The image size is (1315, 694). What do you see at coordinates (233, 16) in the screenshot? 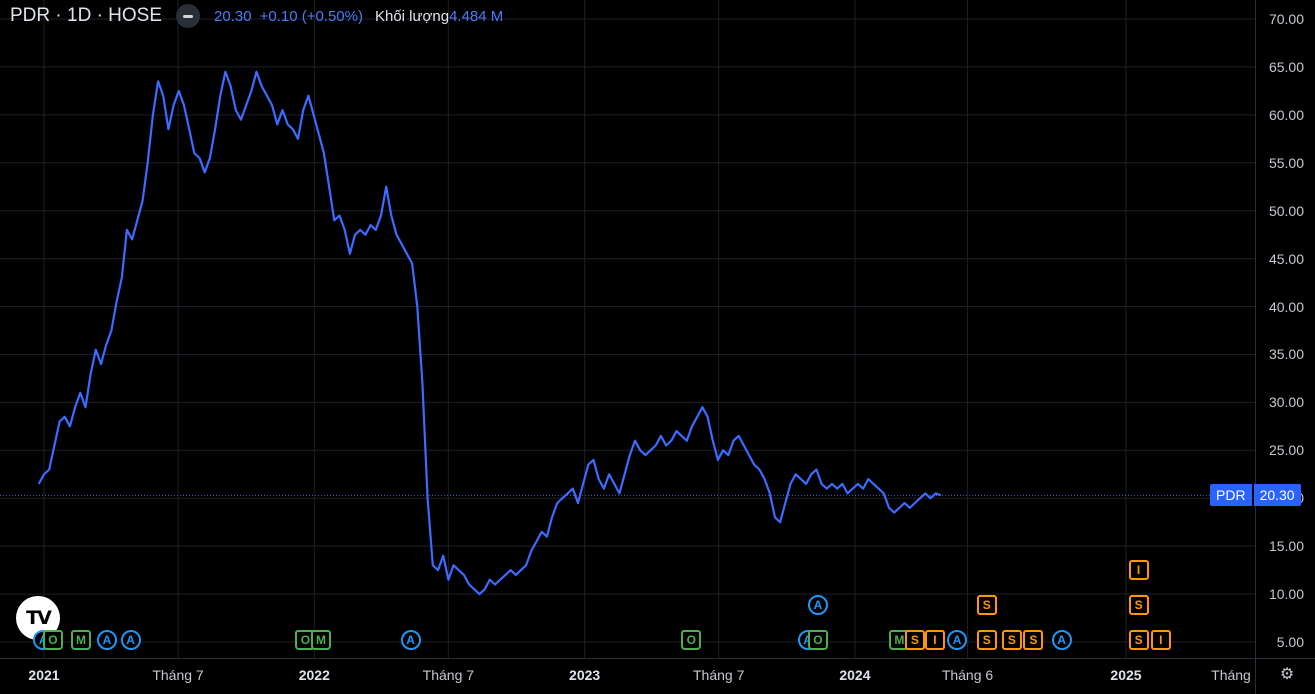
I see `last-price: 20.30` at bounding box center [233, 16].